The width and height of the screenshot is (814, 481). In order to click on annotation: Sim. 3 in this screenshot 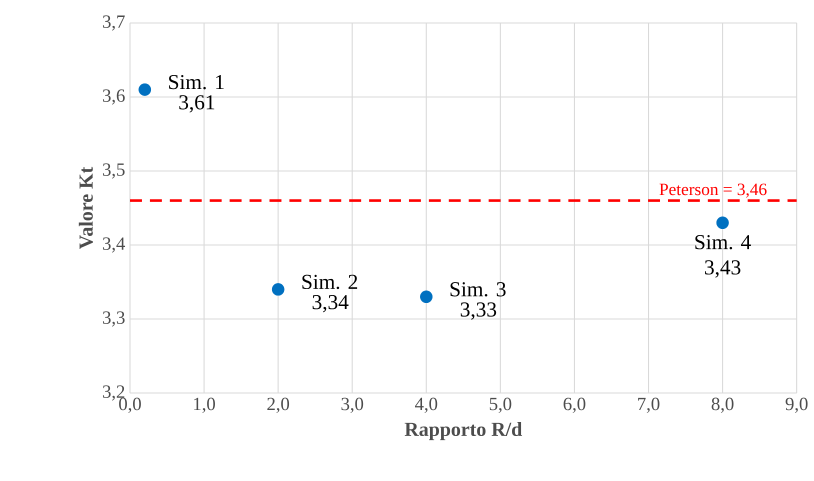, I will do `click(478, 289)`.